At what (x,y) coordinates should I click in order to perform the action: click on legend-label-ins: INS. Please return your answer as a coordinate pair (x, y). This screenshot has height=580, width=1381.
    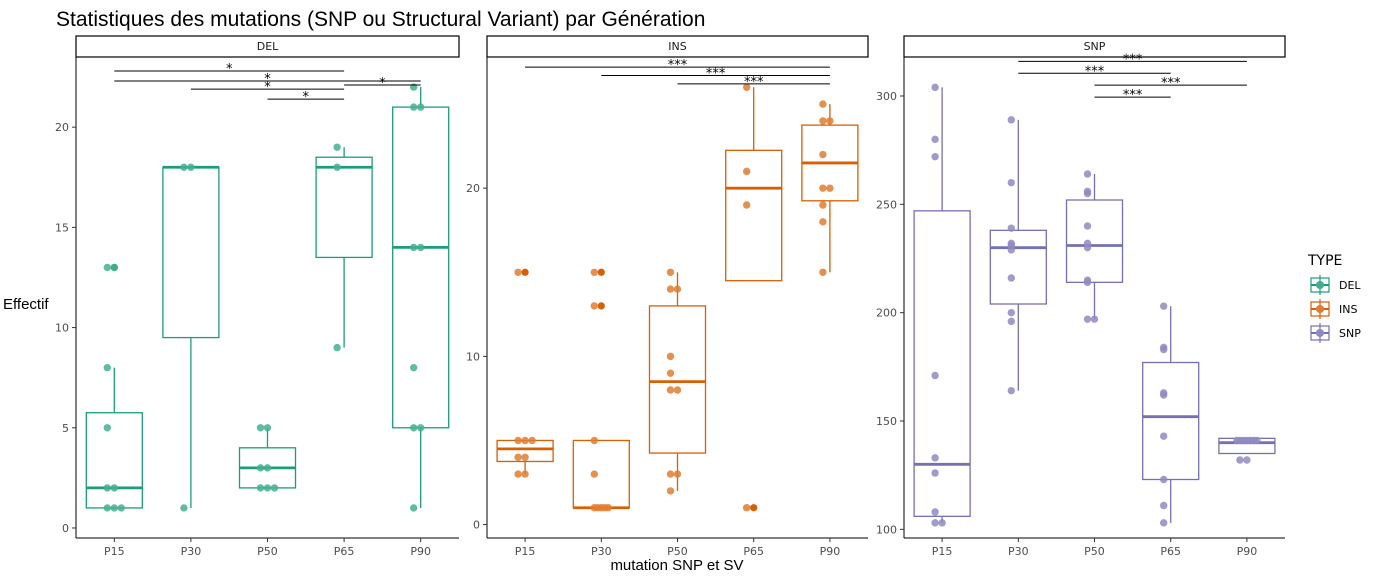
    Looking at the image, I should click on (1348, 309).